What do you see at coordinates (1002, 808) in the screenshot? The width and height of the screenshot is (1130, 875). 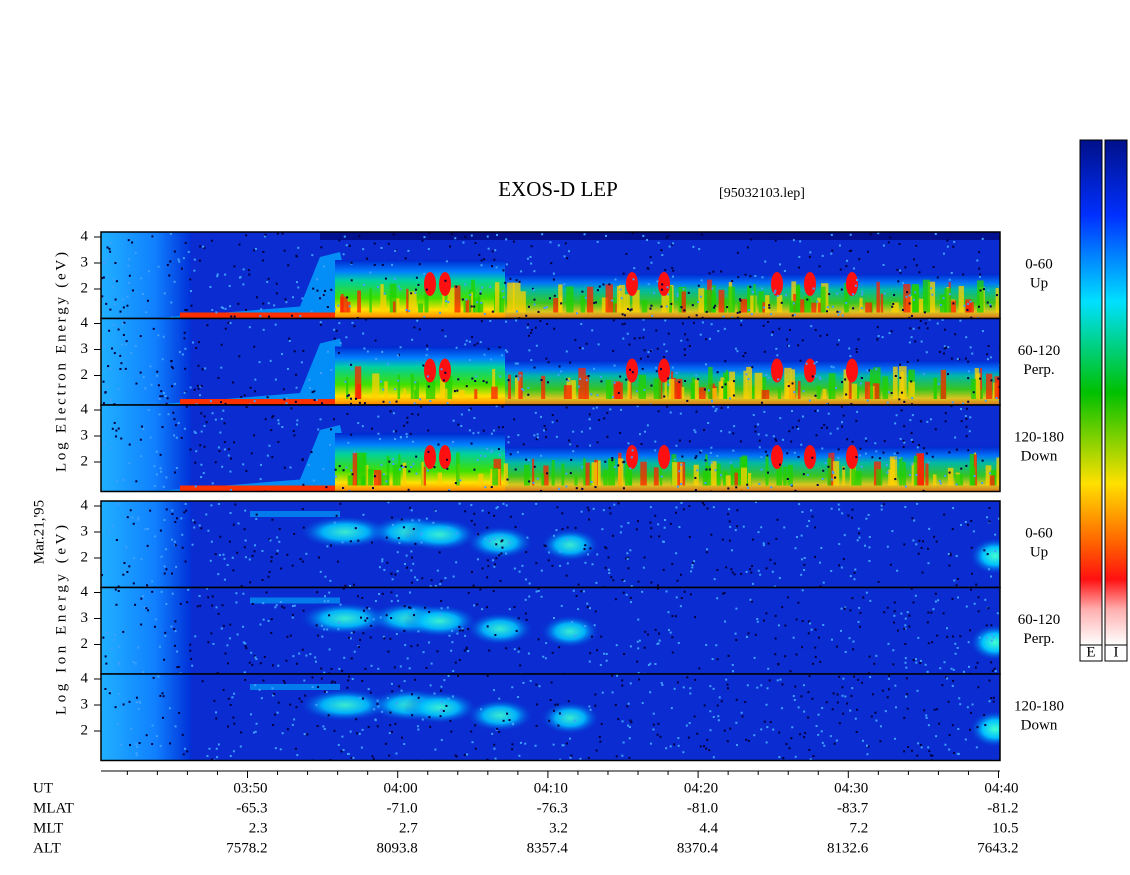 I see `orbit-value: -81.2` at bounding box center [1002, 808].